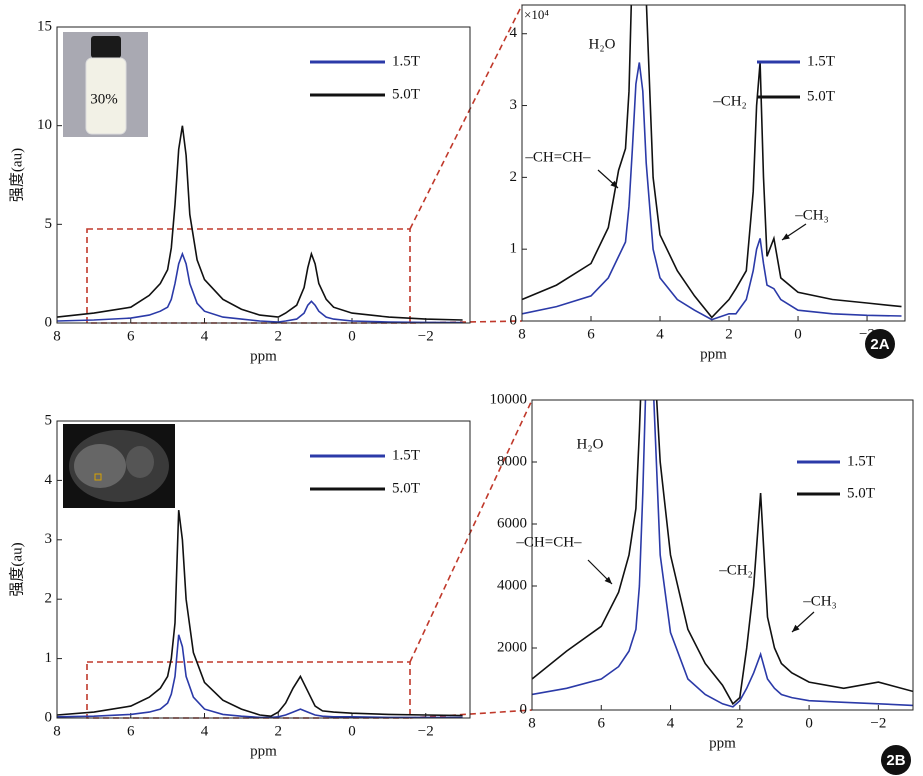 The height and width of the screenshot is (776, 923). Describe the element at coordinates (509, 399) in the screenshot. I see `y-tick-label: 10000` at that location.